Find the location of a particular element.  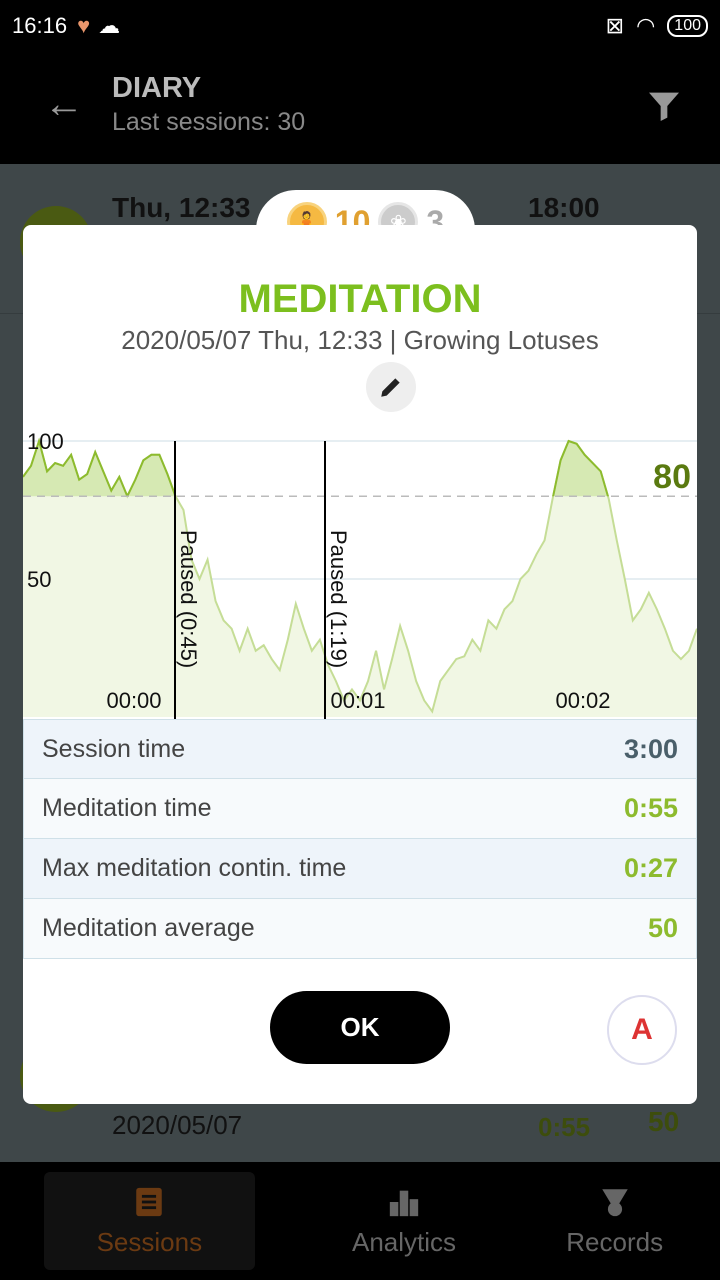

stat-row-session-time: Session time 3:00 is located at coordinates (360, 749).